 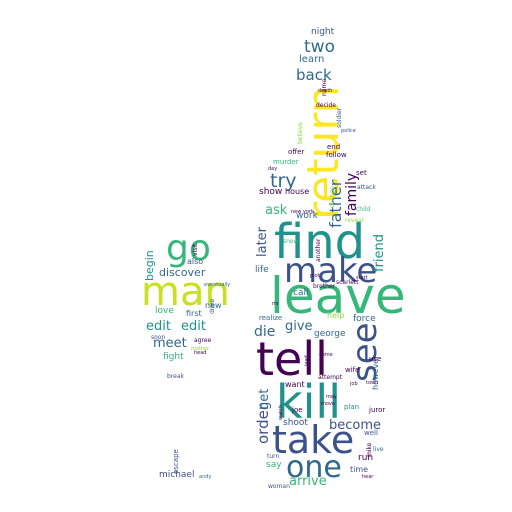 I want to click on word-may: may, so click(x=331, y=397).